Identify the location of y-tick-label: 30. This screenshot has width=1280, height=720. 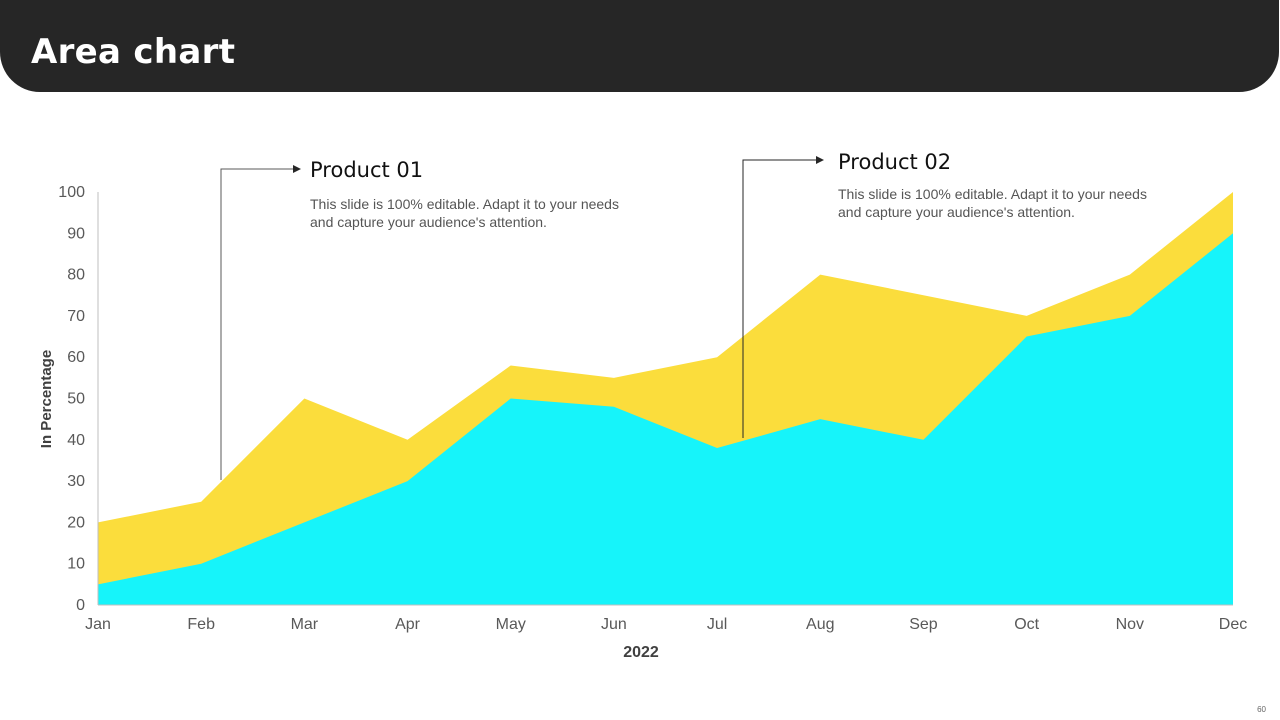
(76, 481).